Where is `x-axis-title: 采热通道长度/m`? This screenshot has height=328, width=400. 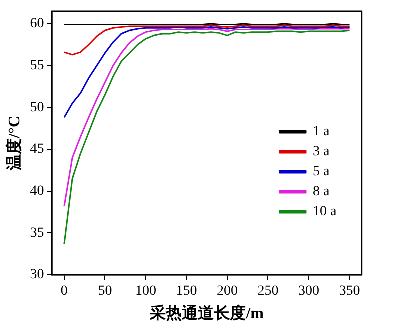
x-axis-title: 采热通道长度/m is located at coordinates (207, 313).